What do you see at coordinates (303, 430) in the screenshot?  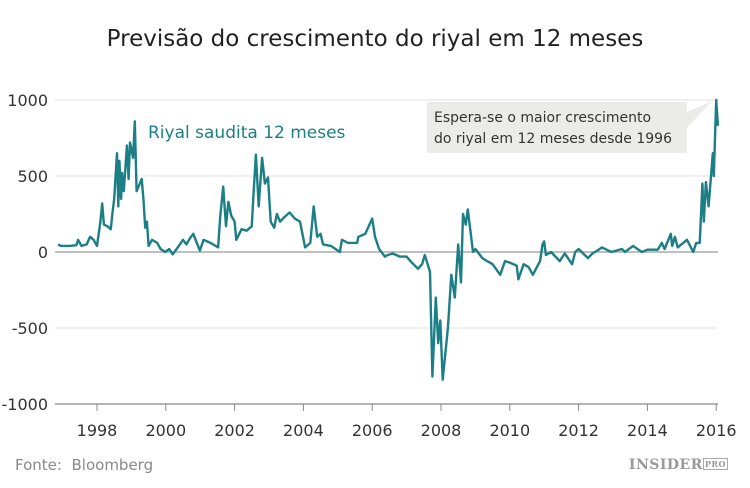 I see `x-tick-label: 2004` at bounding box center [303, 430].